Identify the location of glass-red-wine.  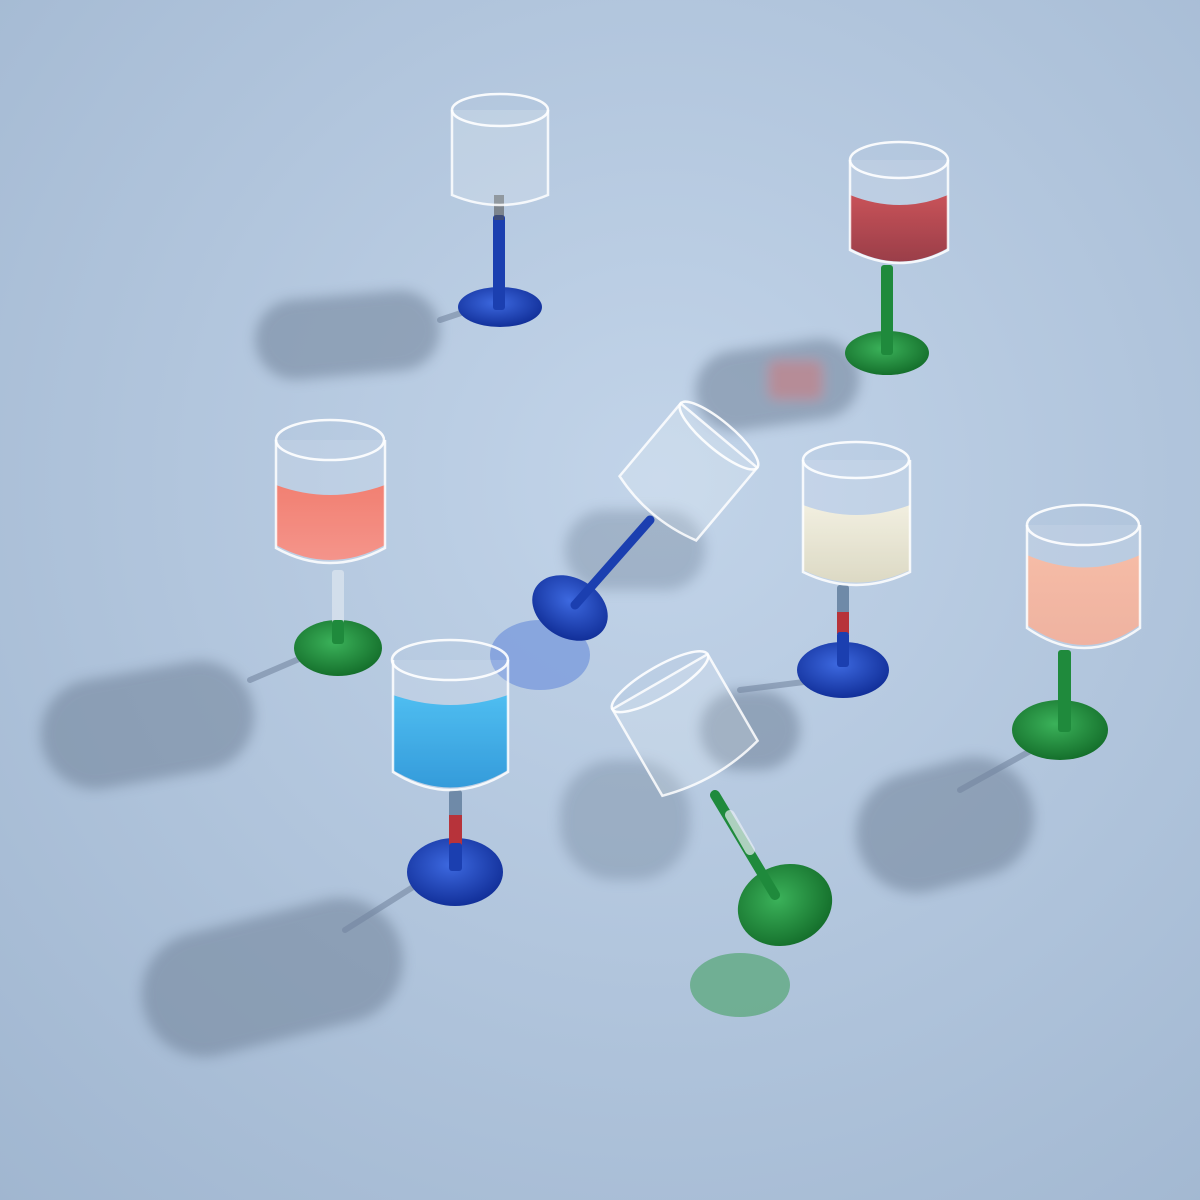
(897, 257).